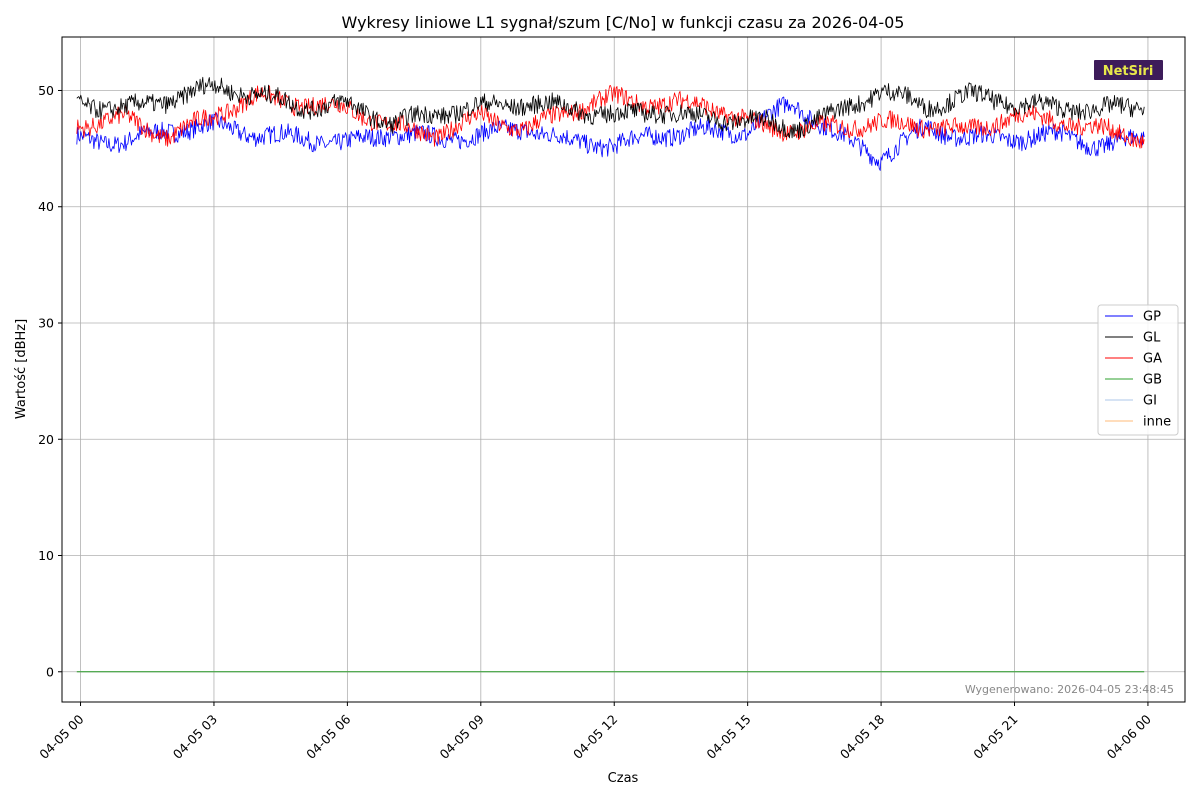 This screenshot has width=1200, height=800. What do you see at coordinates (46, 90) in the screenshot?
I see `y-tick-label: 50` at bounding box center [46, 90].